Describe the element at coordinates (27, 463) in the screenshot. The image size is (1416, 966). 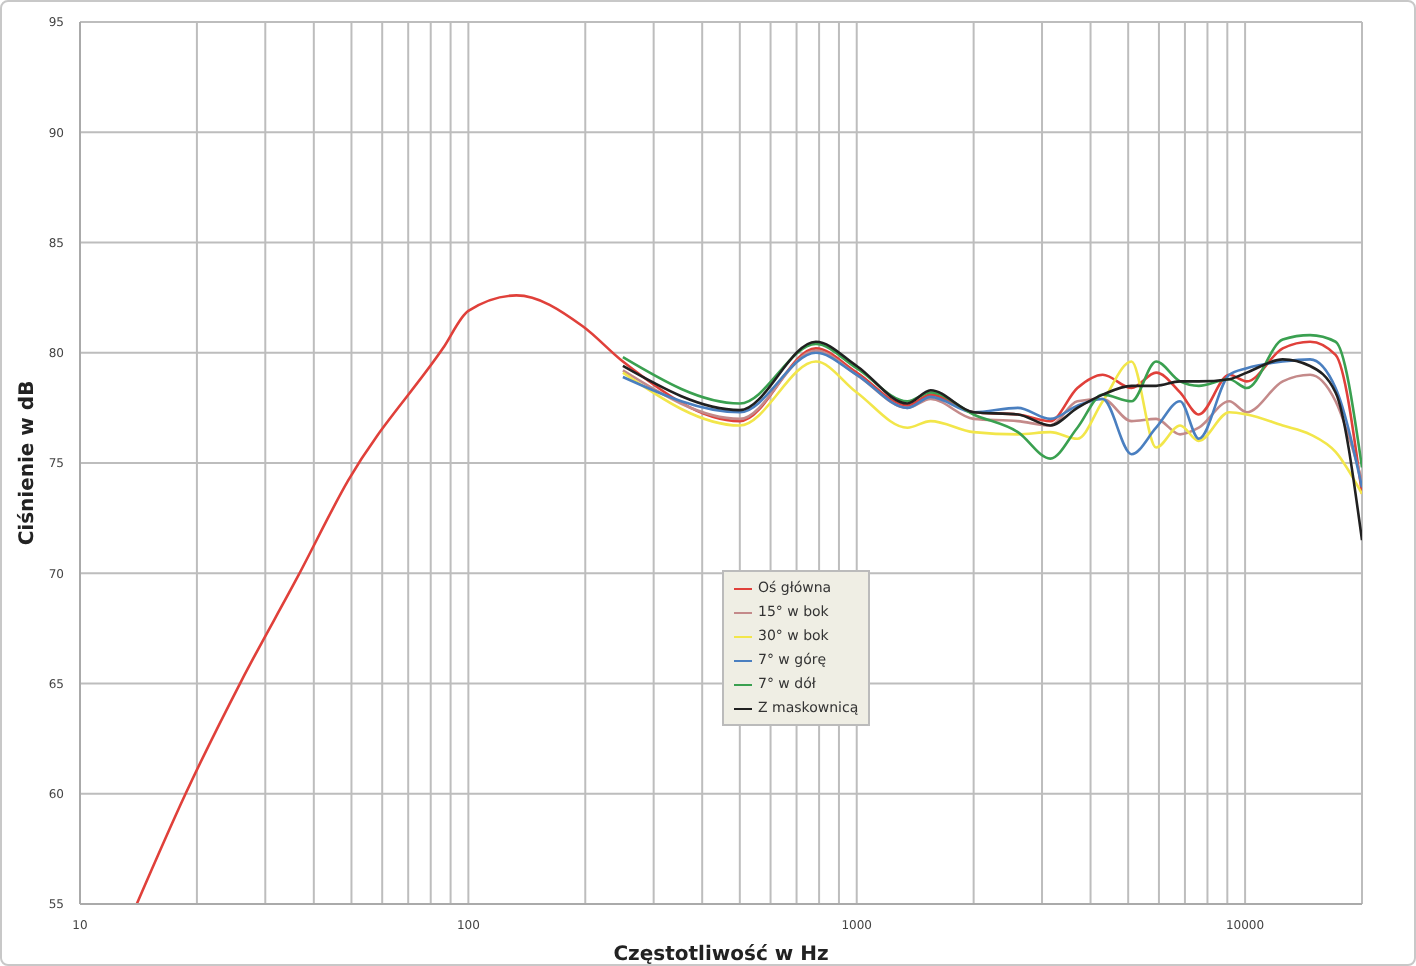
I see `y-axis-title: Ciśnienie w dB` at that location.